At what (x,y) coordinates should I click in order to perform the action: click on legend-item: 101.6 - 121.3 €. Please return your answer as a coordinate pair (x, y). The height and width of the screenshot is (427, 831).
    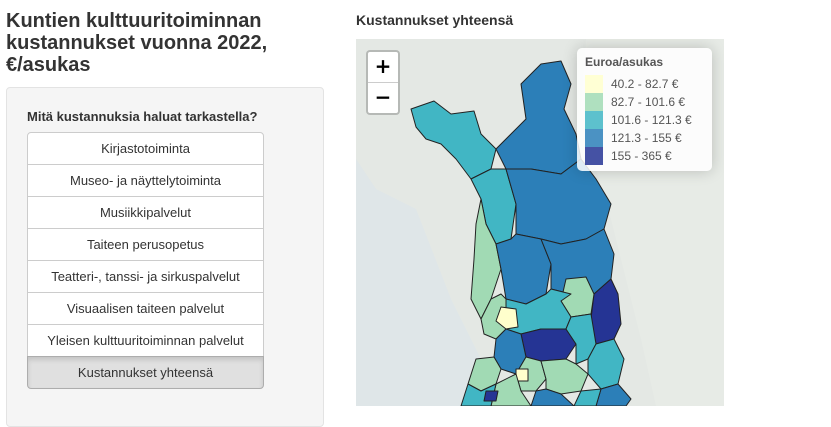
    Looking at the image, I should click on (644, 120).